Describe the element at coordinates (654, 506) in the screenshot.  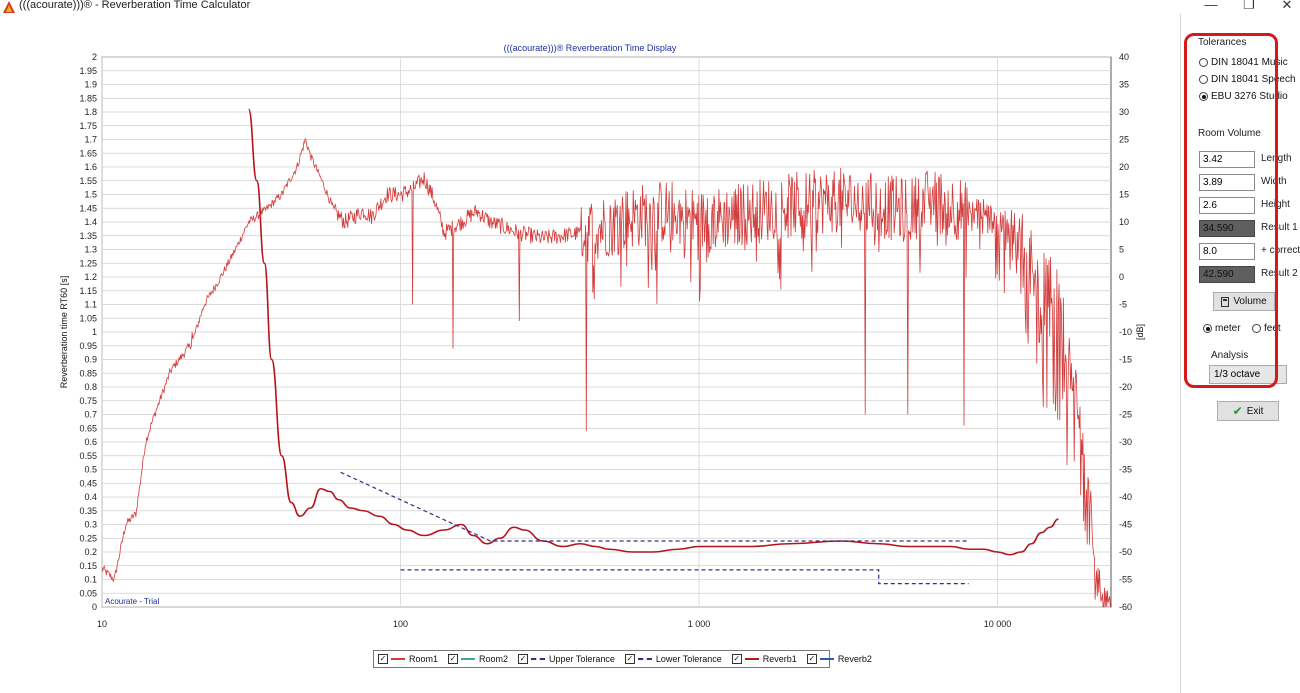
I see `series-upper-tolerance-line` at that location.